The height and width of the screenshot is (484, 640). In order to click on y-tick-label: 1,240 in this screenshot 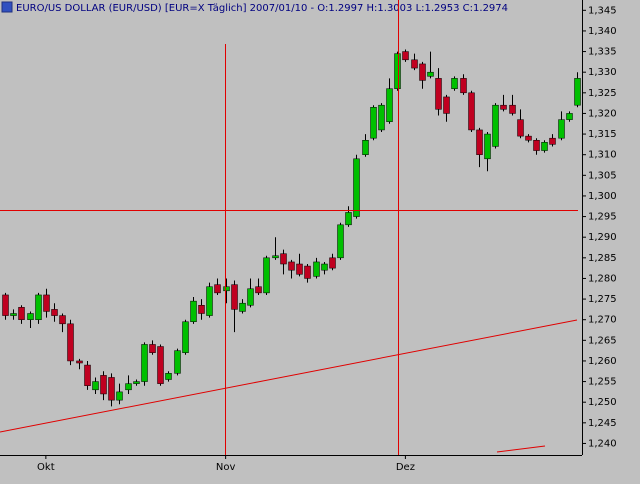, I will do `click(602, 443)`.